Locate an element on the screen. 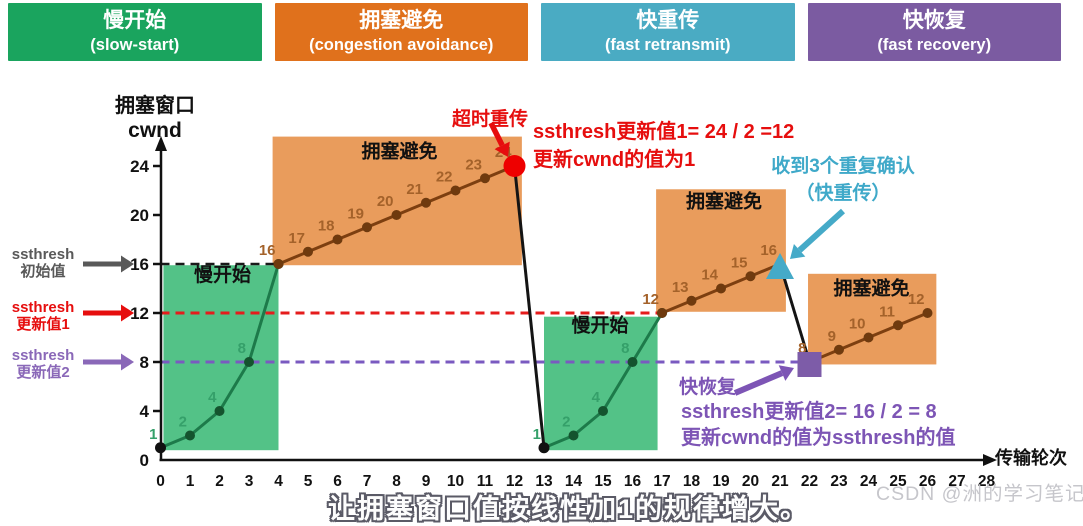  region-label-congestion-avoidance-2: 拥塞避免 is located at coordinates (724, 201).